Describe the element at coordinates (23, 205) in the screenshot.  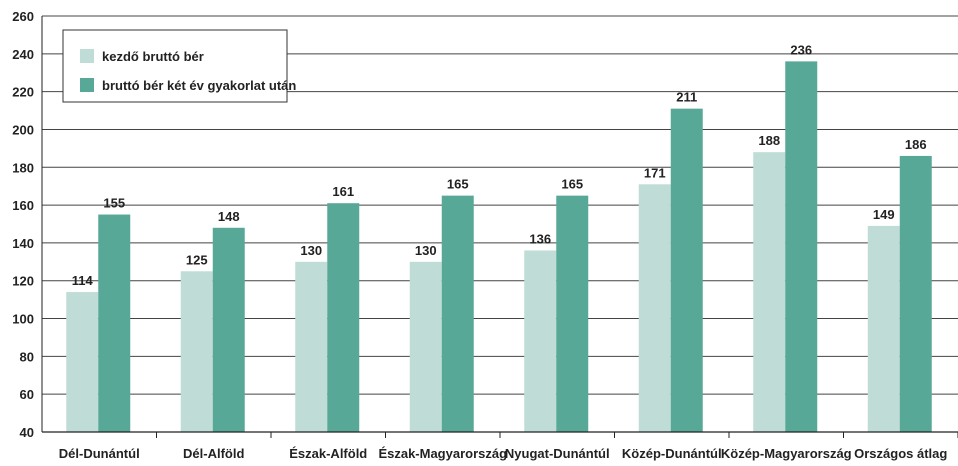
I see `y-tick-label: 160` at that location.